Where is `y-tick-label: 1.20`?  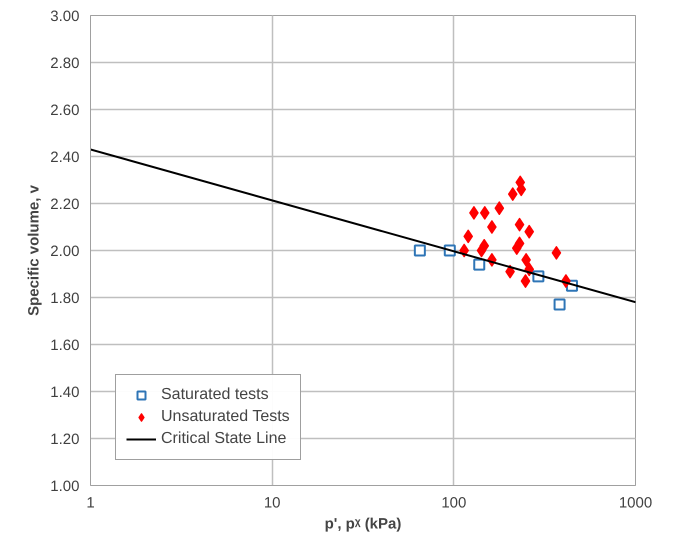 y-tick-label: 1.20 is located at coordinates (65, 439).